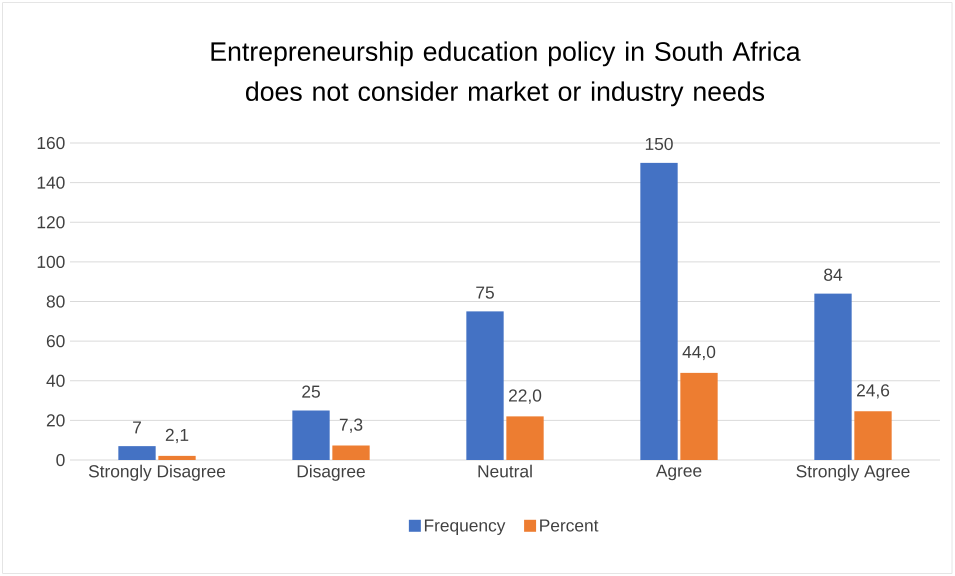  I want to click on data-label: 24,6, so click(873, 391).